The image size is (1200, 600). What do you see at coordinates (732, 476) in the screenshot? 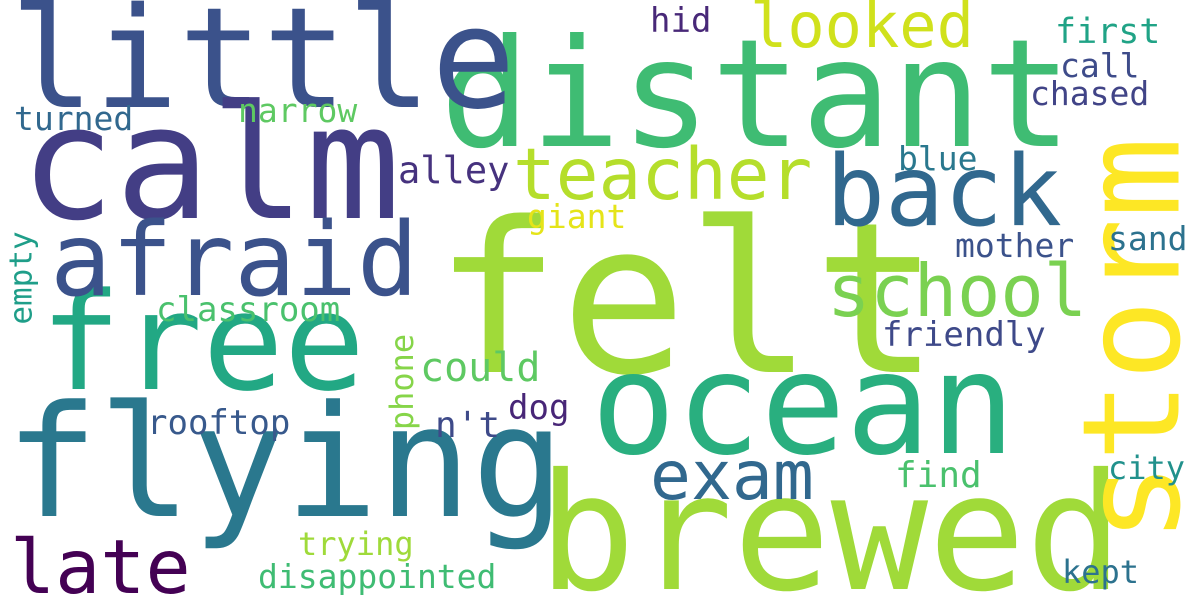
I see `word-exam: exam` at bounding box center [732, 476].